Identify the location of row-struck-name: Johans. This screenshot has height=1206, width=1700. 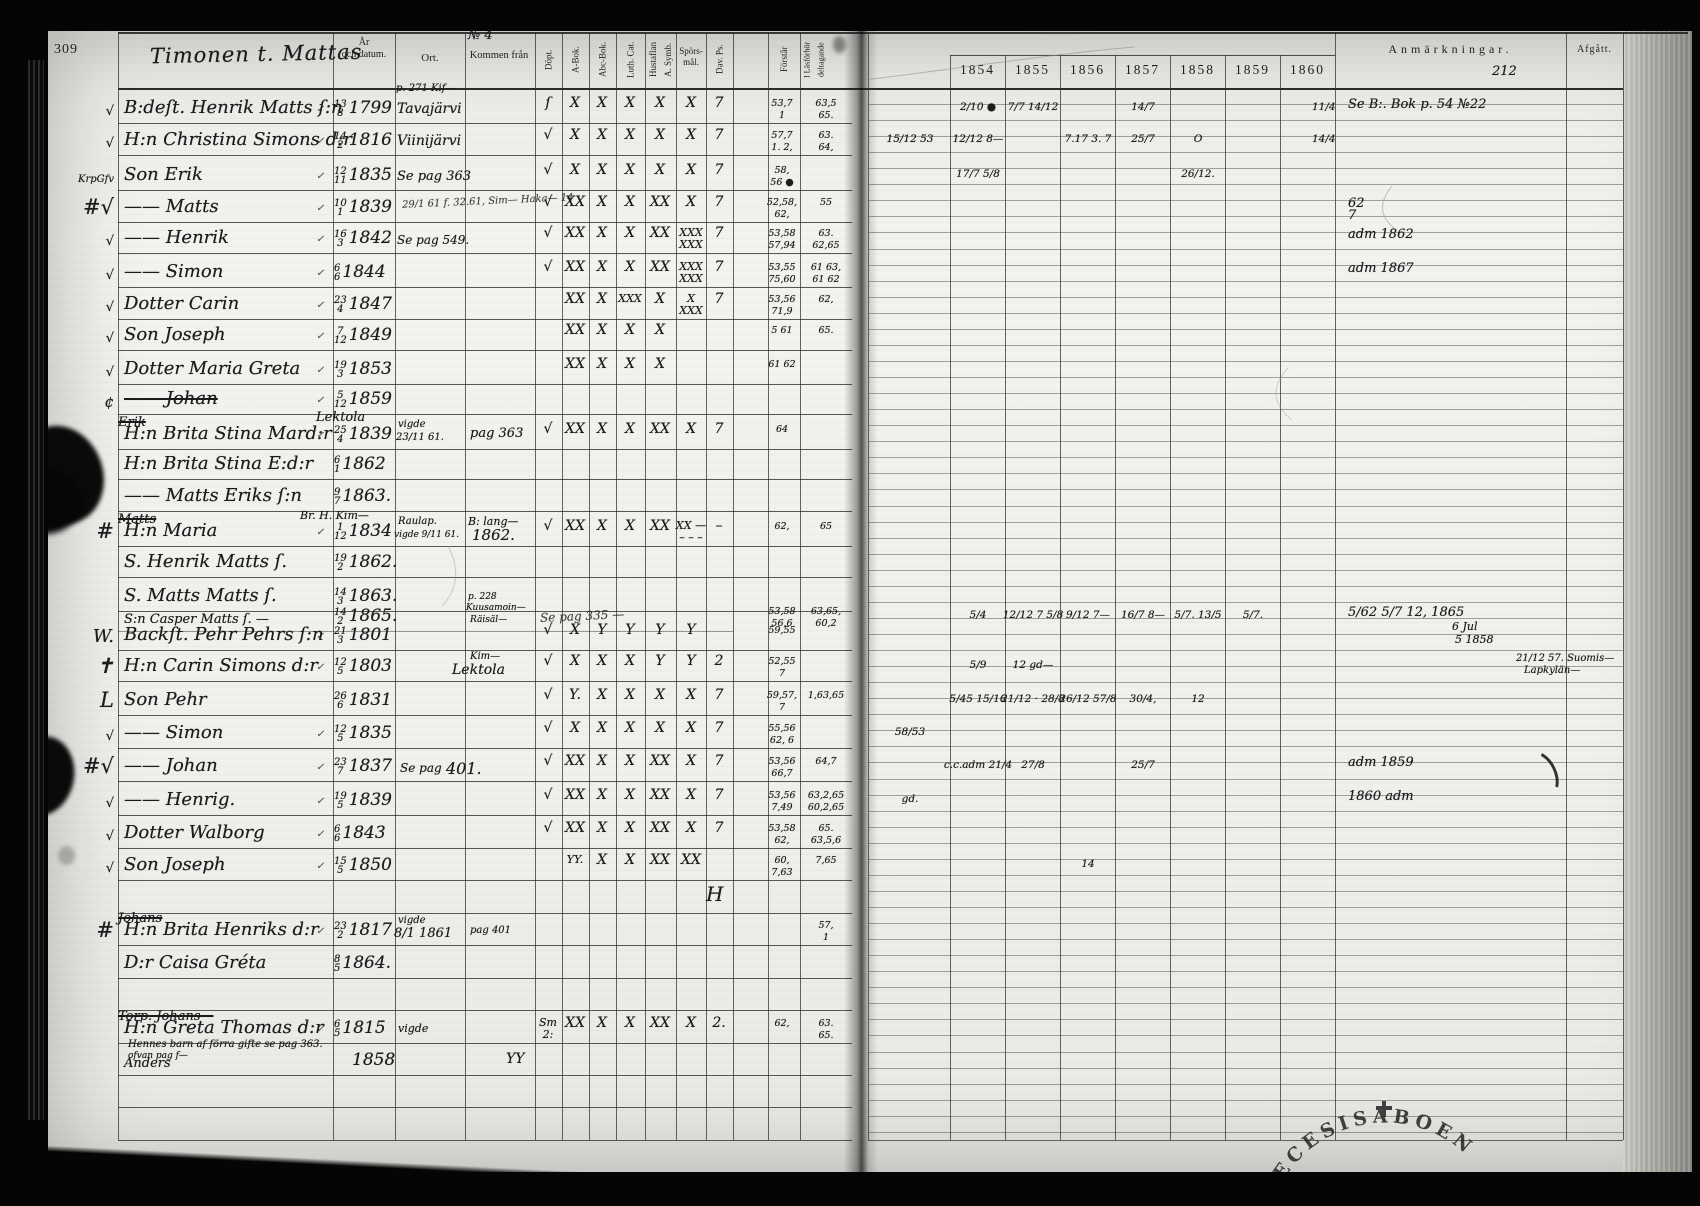
(140, 918).